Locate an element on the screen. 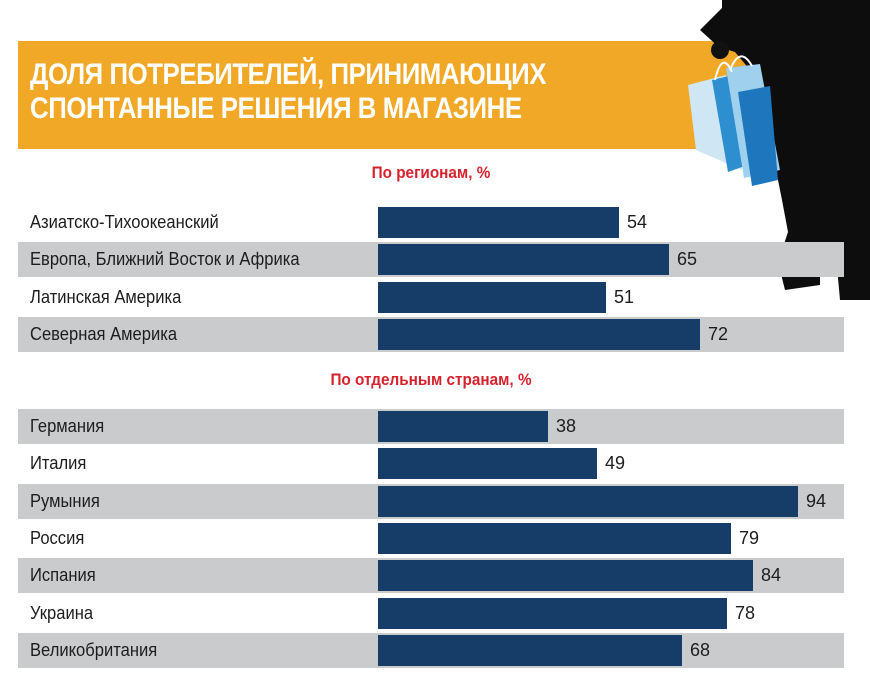 The image size is (870, 696). bar-value-label: 51 is located at coordinates (624, 297).